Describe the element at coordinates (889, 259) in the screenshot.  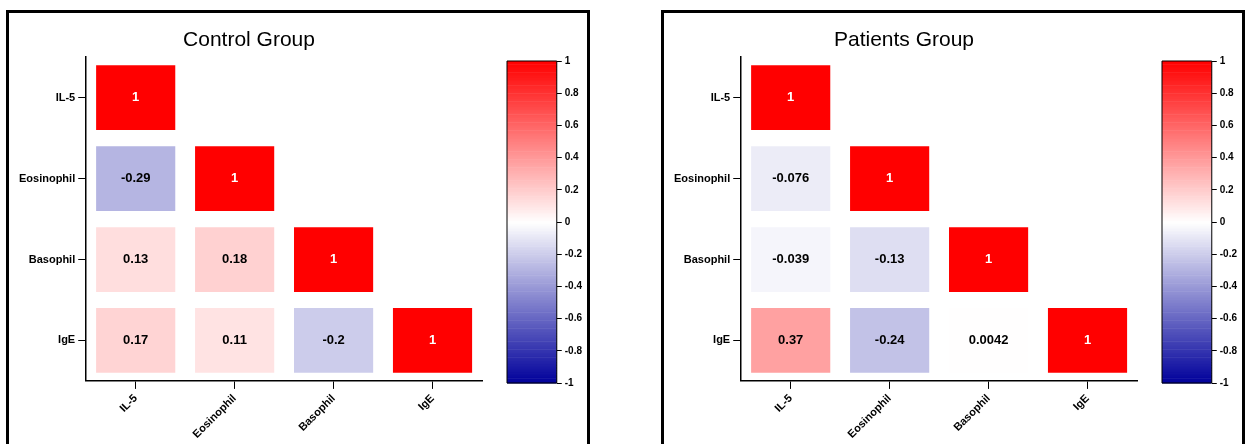
I see `data-label: -0.13` at that location.